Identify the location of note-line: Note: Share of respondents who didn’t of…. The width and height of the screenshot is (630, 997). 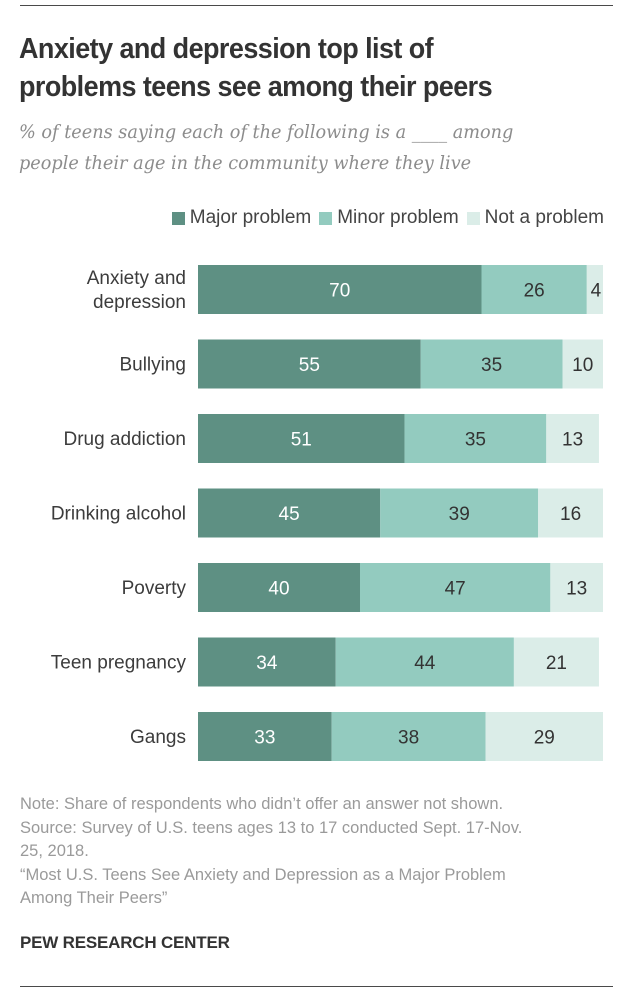
(262, 804).